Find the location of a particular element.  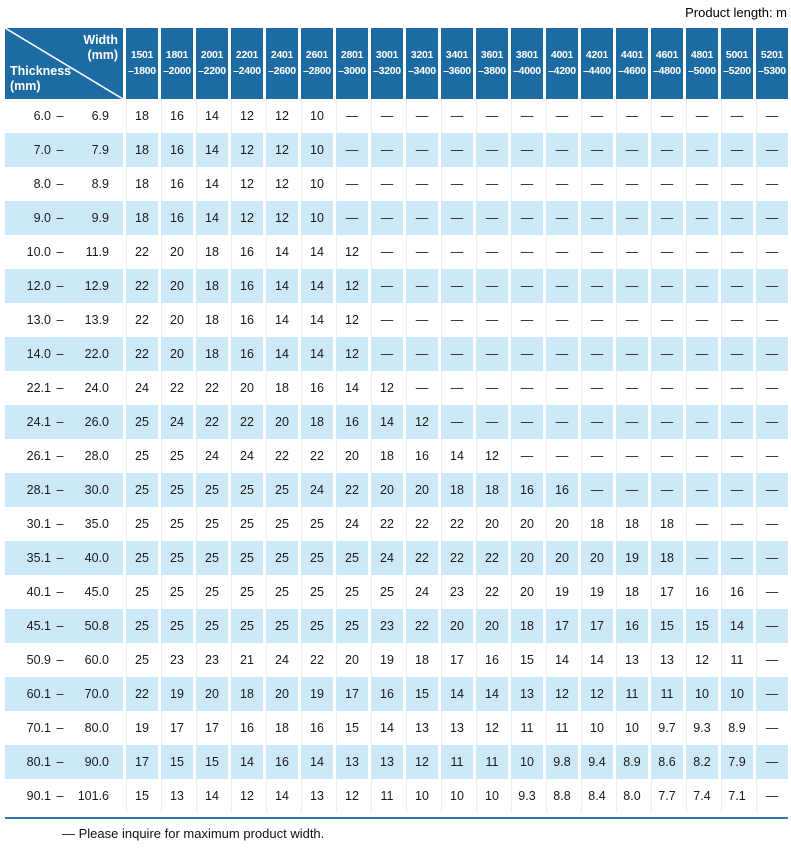

thickness-range-cell: 60.1–70.0 is located at coordinates (64, 694).